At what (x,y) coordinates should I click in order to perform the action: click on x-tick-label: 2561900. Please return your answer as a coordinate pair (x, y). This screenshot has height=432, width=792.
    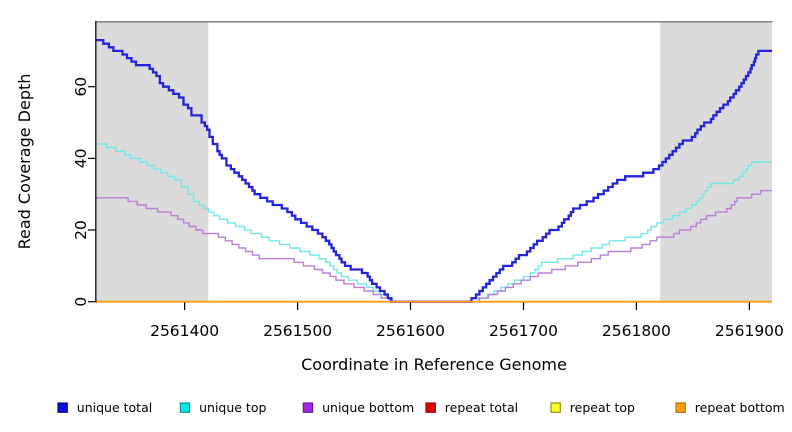
    Looking at the image, I should click on (749, 331).